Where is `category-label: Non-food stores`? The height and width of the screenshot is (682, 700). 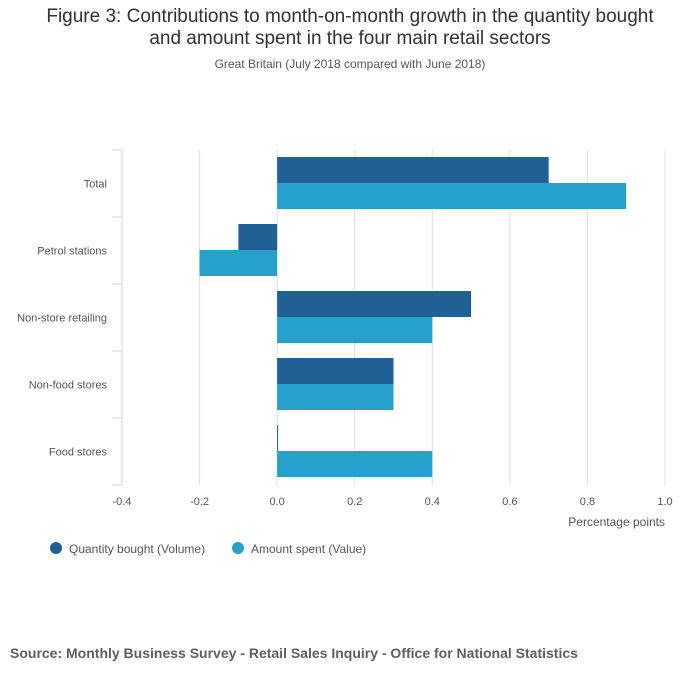 category-label: Non-food stores is located at coordinates (68, 386).